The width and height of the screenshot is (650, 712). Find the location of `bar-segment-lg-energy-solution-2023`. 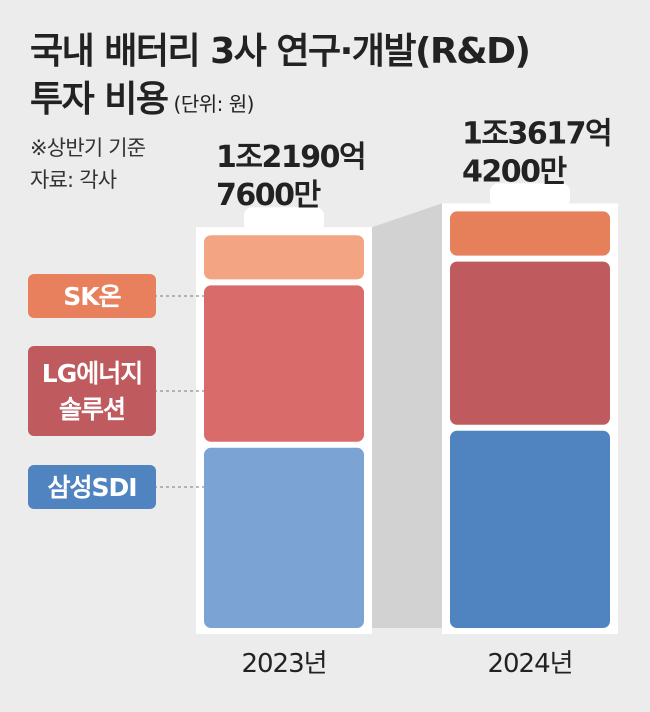

bar-segment-lg-energy-solution-2023 is located at coordinates (284, 363).